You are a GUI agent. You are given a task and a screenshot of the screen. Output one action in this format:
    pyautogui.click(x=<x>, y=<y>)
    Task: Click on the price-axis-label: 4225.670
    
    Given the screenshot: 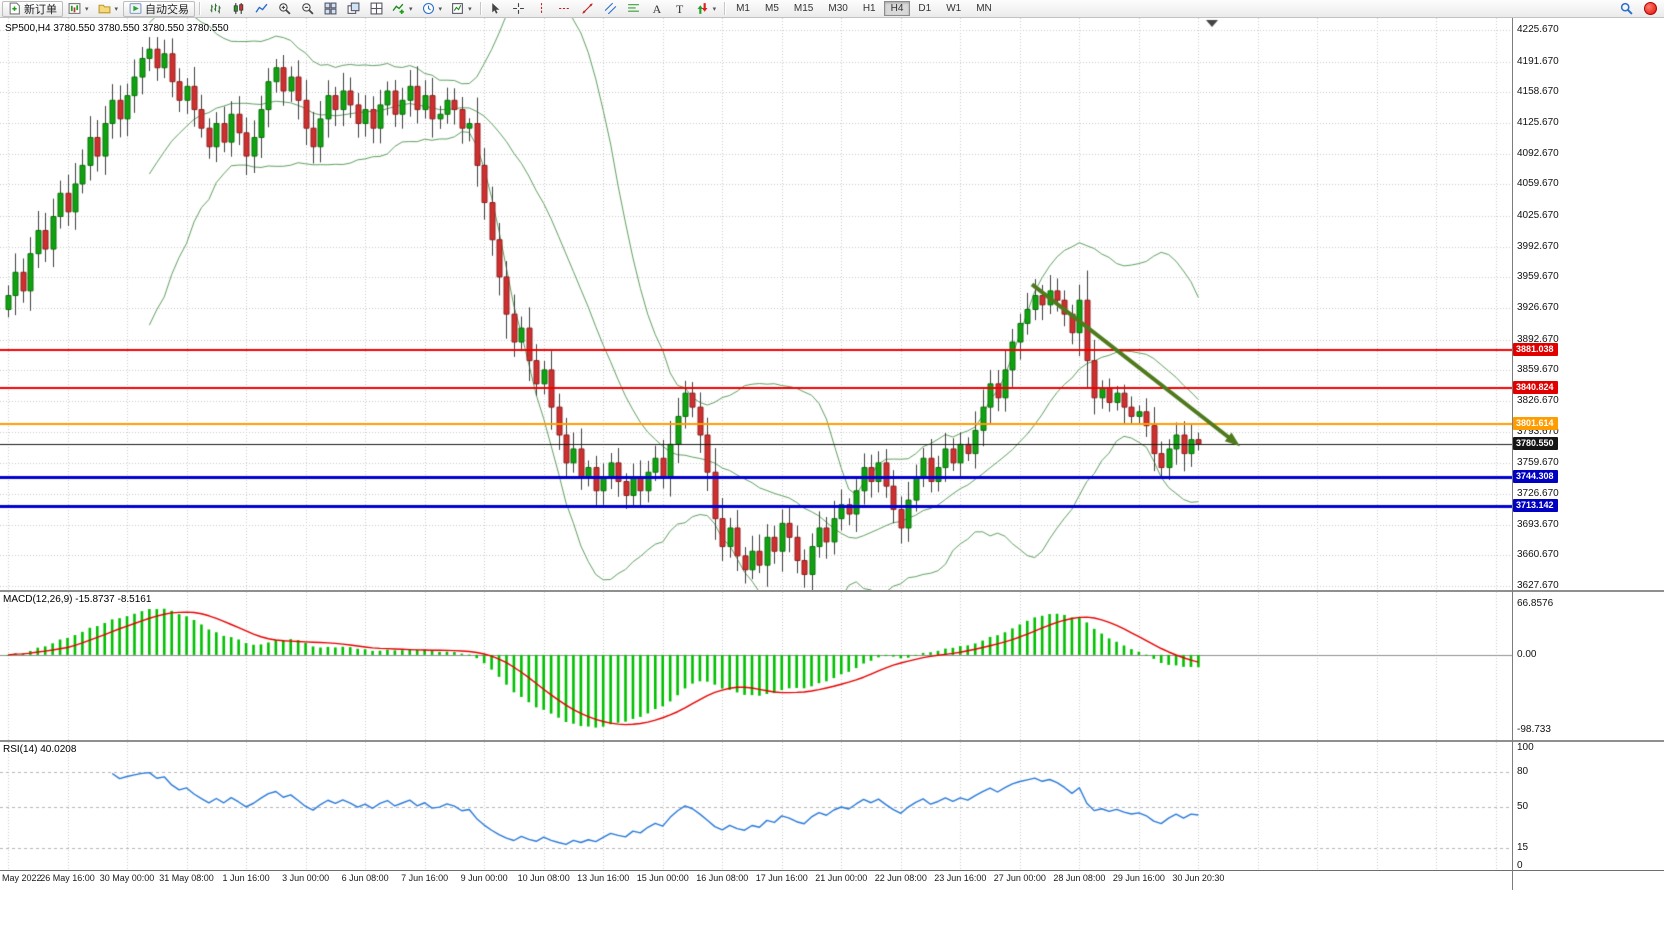 What is the action you would take?
    pyautogui.click(x=1538, y=29)
    